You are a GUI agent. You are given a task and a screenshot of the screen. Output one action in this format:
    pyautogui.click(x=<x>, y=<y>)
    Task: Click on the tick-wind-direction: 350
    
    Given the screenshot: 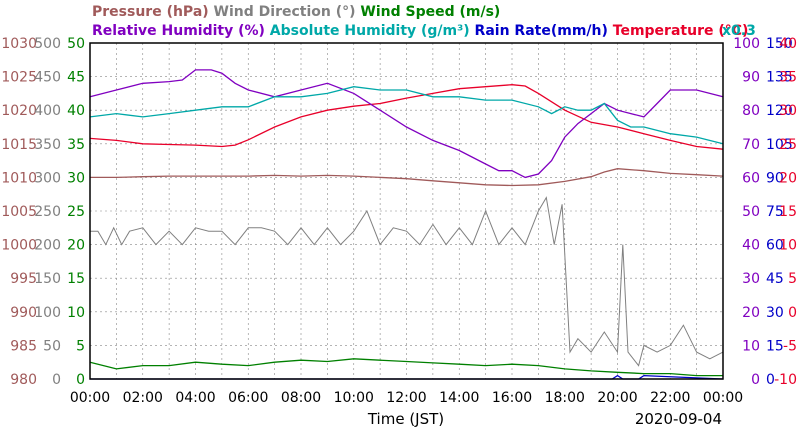 What is the action you would take?
    pyautogui.click(x=47, y=145)
    